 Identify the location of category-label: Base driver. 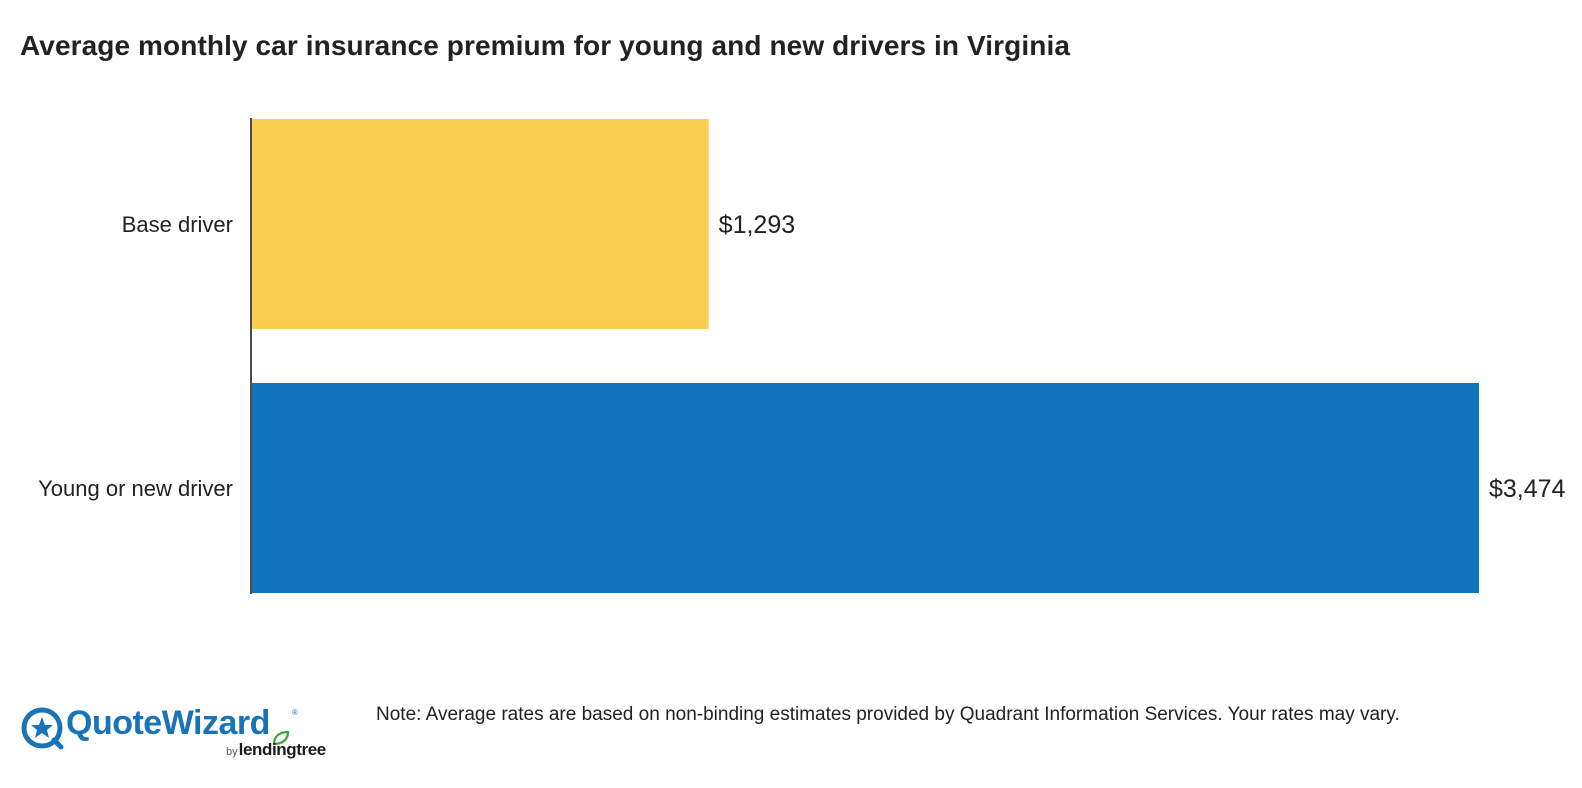
(177, 224).